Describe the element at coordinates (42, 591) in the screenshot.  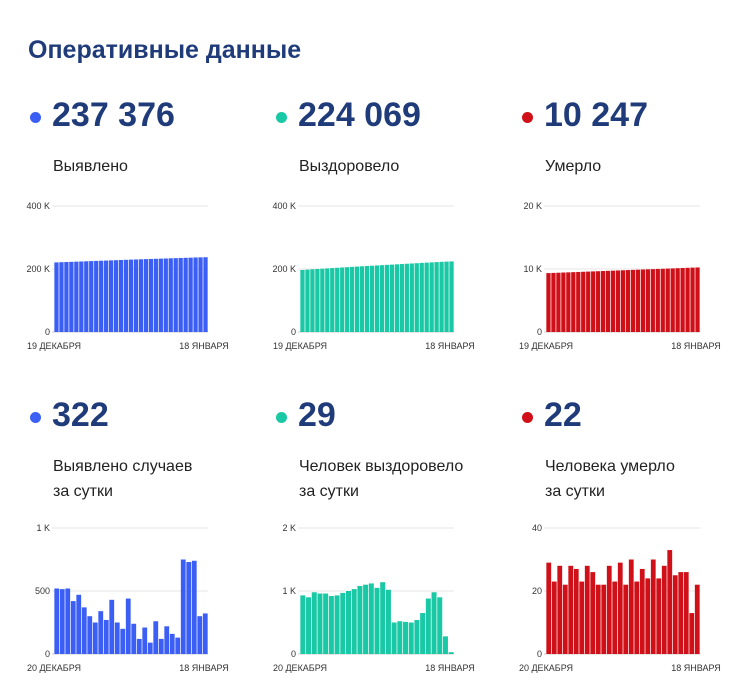
I see `y-tick-label: 500` at that location.